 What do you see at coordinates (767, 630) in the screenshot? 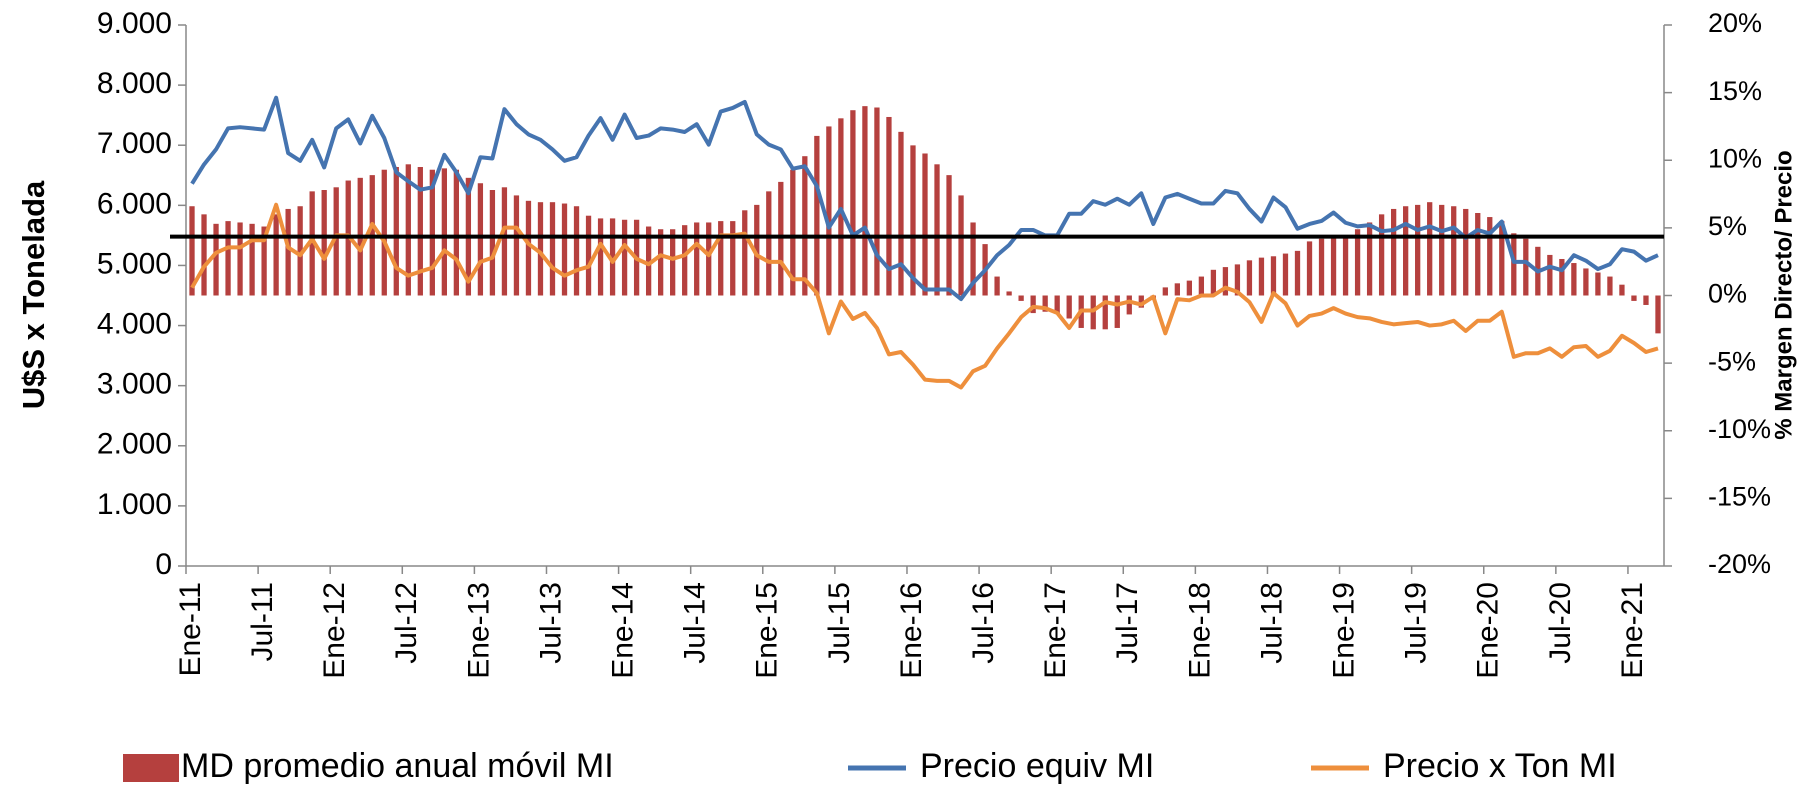
I see `x-tick-label: Ene-15` at bounding box center [767, 630].